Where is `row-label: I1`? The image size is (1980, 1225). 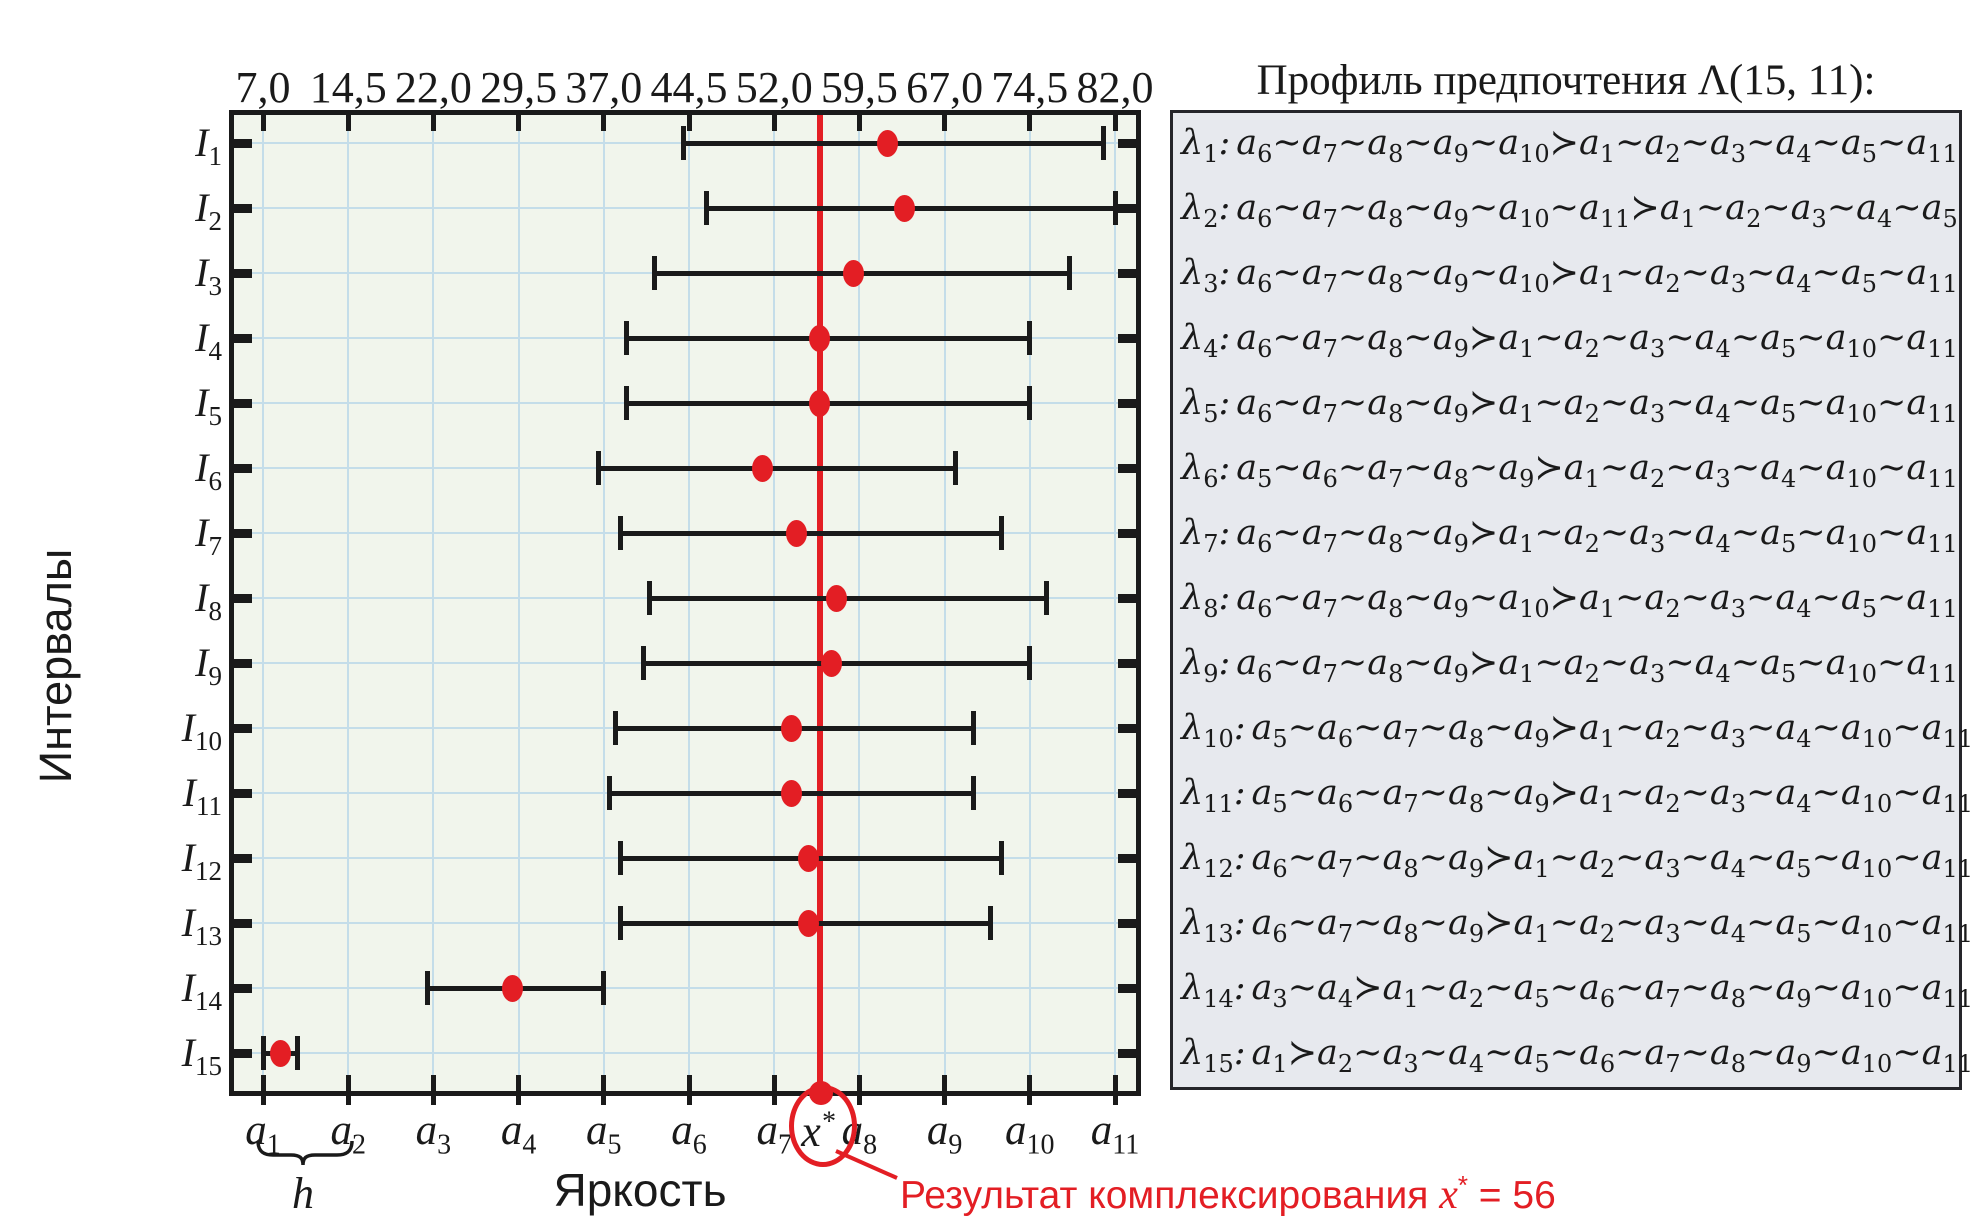
row-label: I1 is located at coordinates (208, 145).